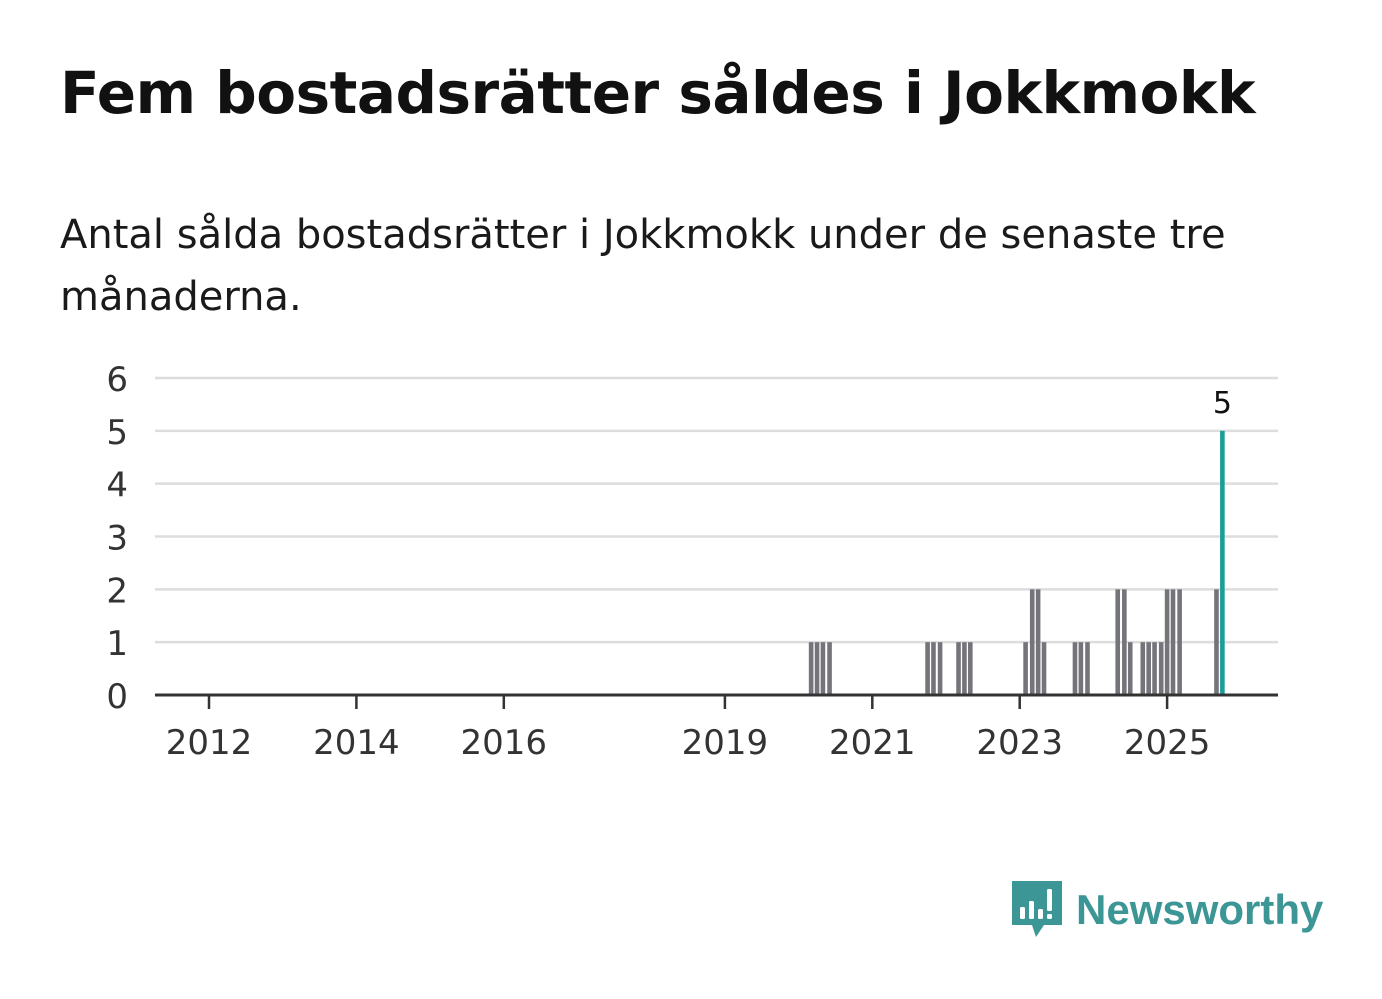 This screenshot has width=1382, height=999. Describe the element at coordinates (658, 93) in the screenshot. I see `chart-title: Fem bostadsrätter såldes i Jokkmokk` at that location.